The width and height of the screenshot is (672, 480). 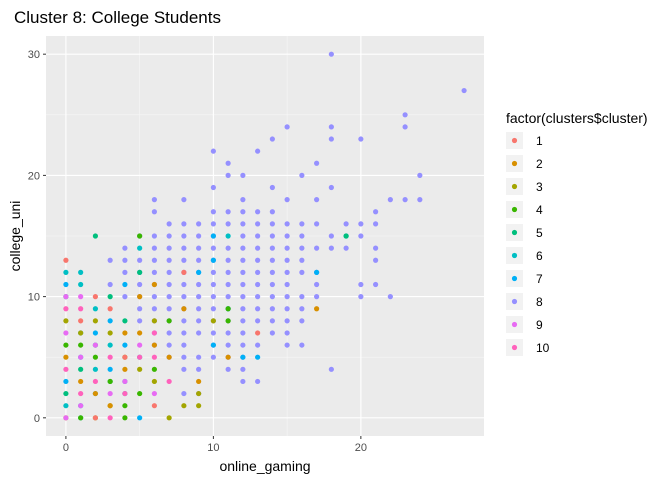 I want to click on y-axis: 0 10 20 30, so click(x=37, y=237).